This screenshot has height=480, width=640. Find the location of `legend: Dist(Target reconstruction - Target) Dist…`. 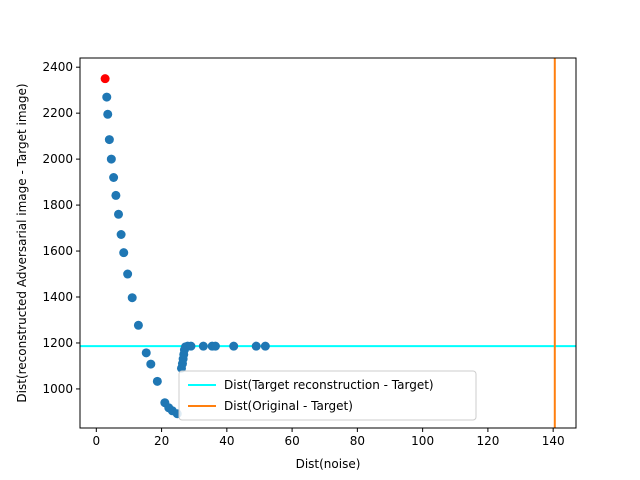

legend: Dist(Target reconstruction - Target) Dist… is located at coordinates (327, 395).